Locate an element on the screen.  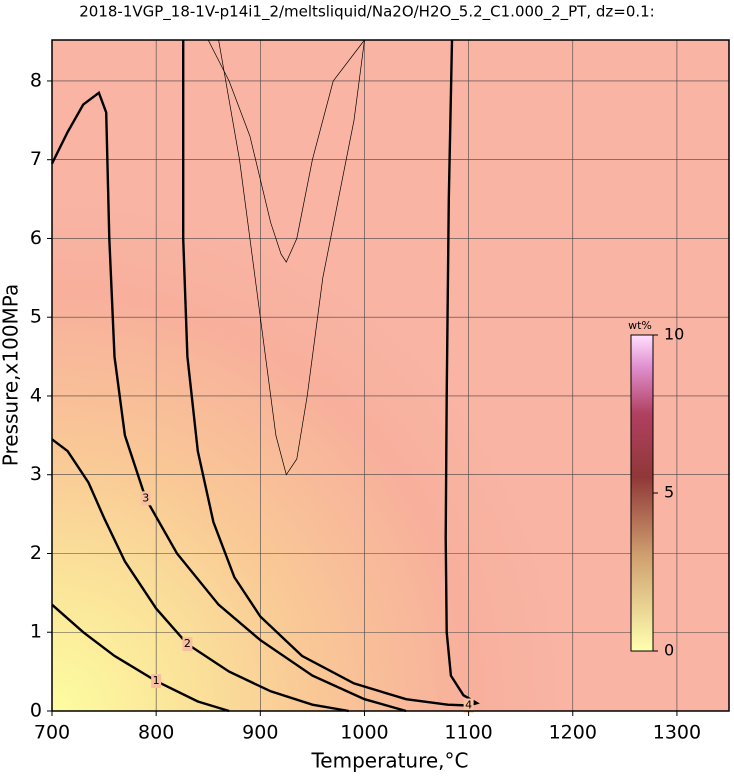
x-tick-label: 1000 is located at coordinates (364, 733).